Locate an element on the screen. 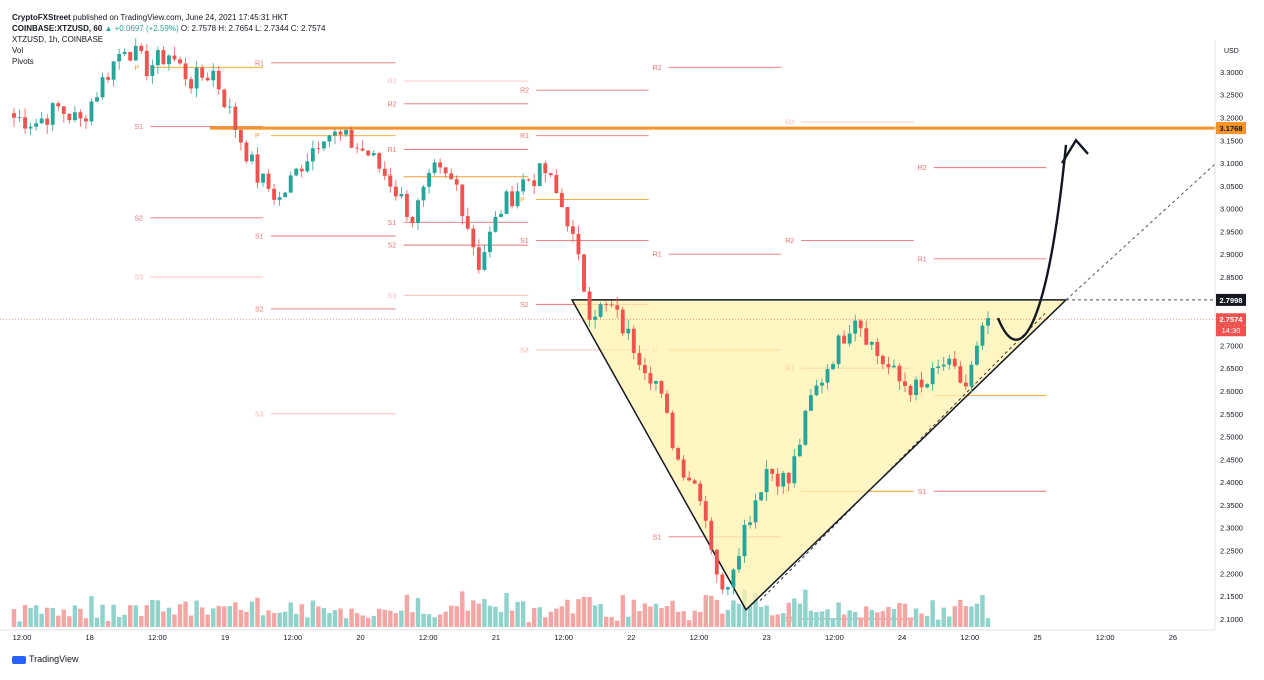 The height and width of the screenshot is (680, 1264). price-tick-label: 2.5000 is located at coordinates (1231, 437).